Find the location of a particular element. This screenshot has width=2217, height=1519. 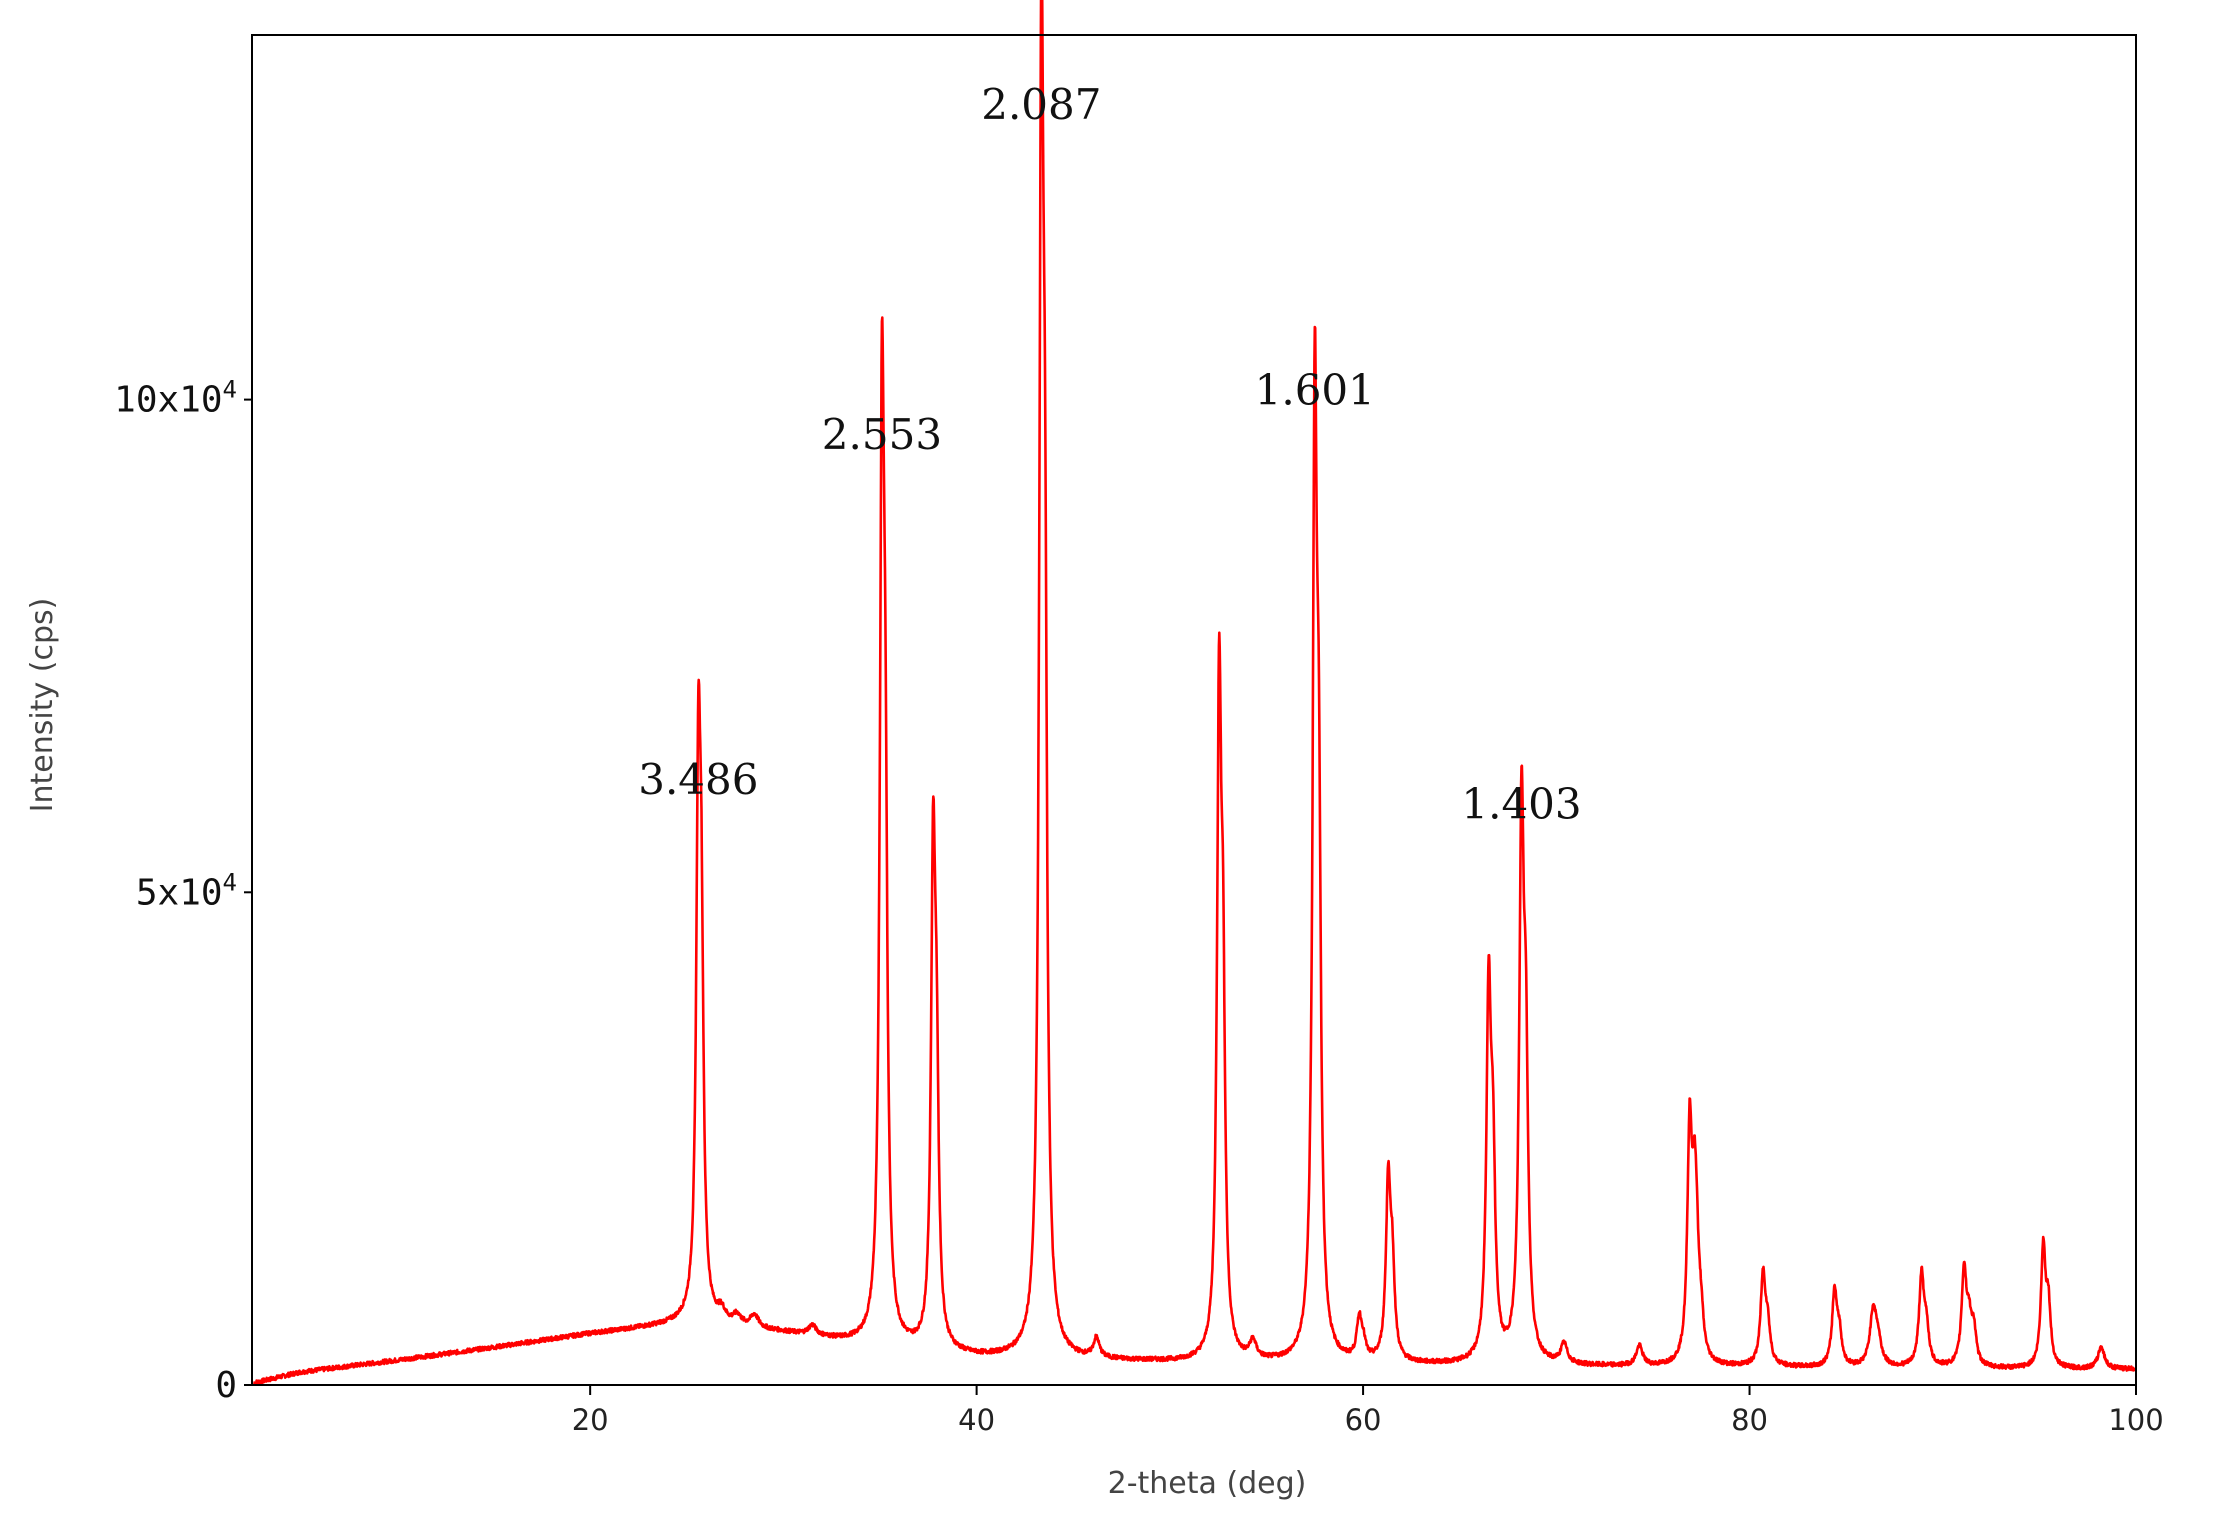

x-tick-label: 80 is located at coordinates (1749, 1420).